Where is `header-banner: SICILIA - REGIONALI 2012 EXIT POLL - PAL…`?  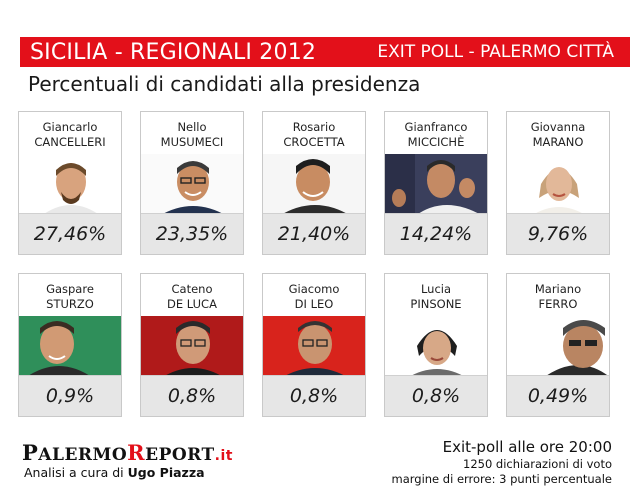 header-banner: SICILIA - REGIONALI 2012 EXIT POLL - PAL… is located at coordinates (325, 52).